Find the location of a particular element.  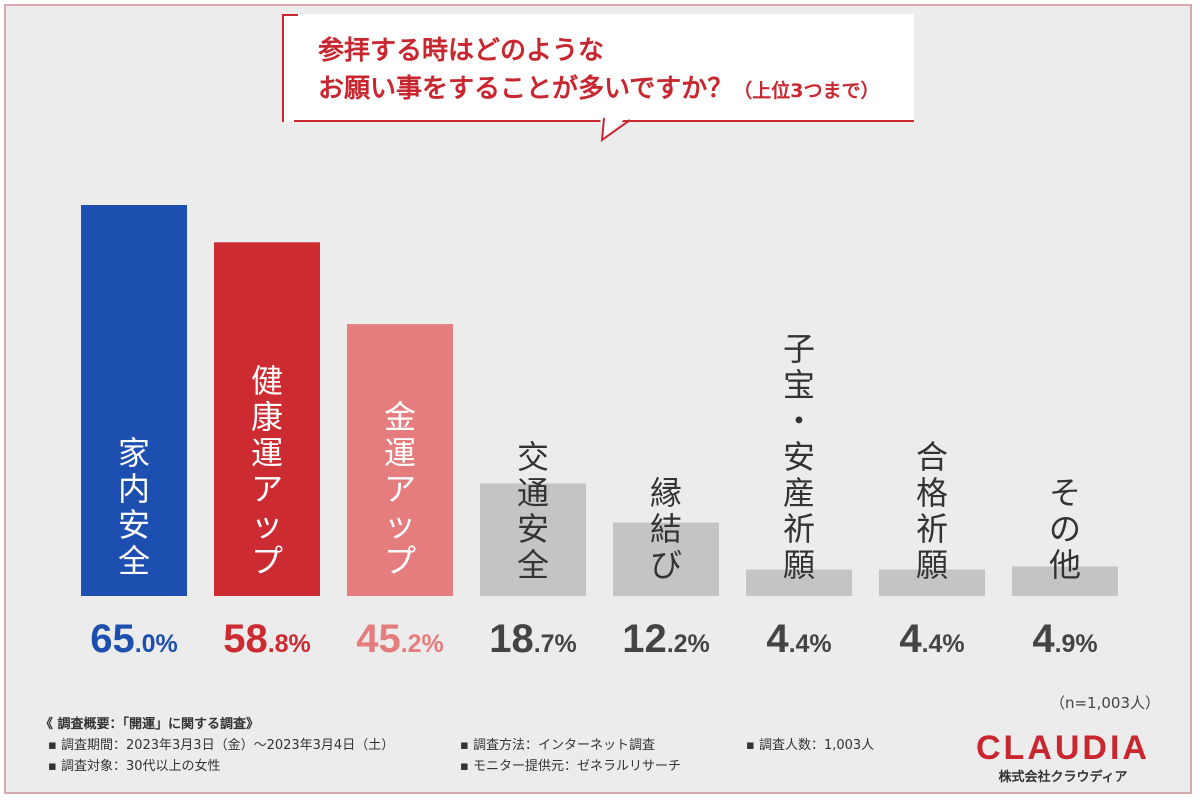

claudia-logo: CLAUDIA is located at coordinates (1063, 748).